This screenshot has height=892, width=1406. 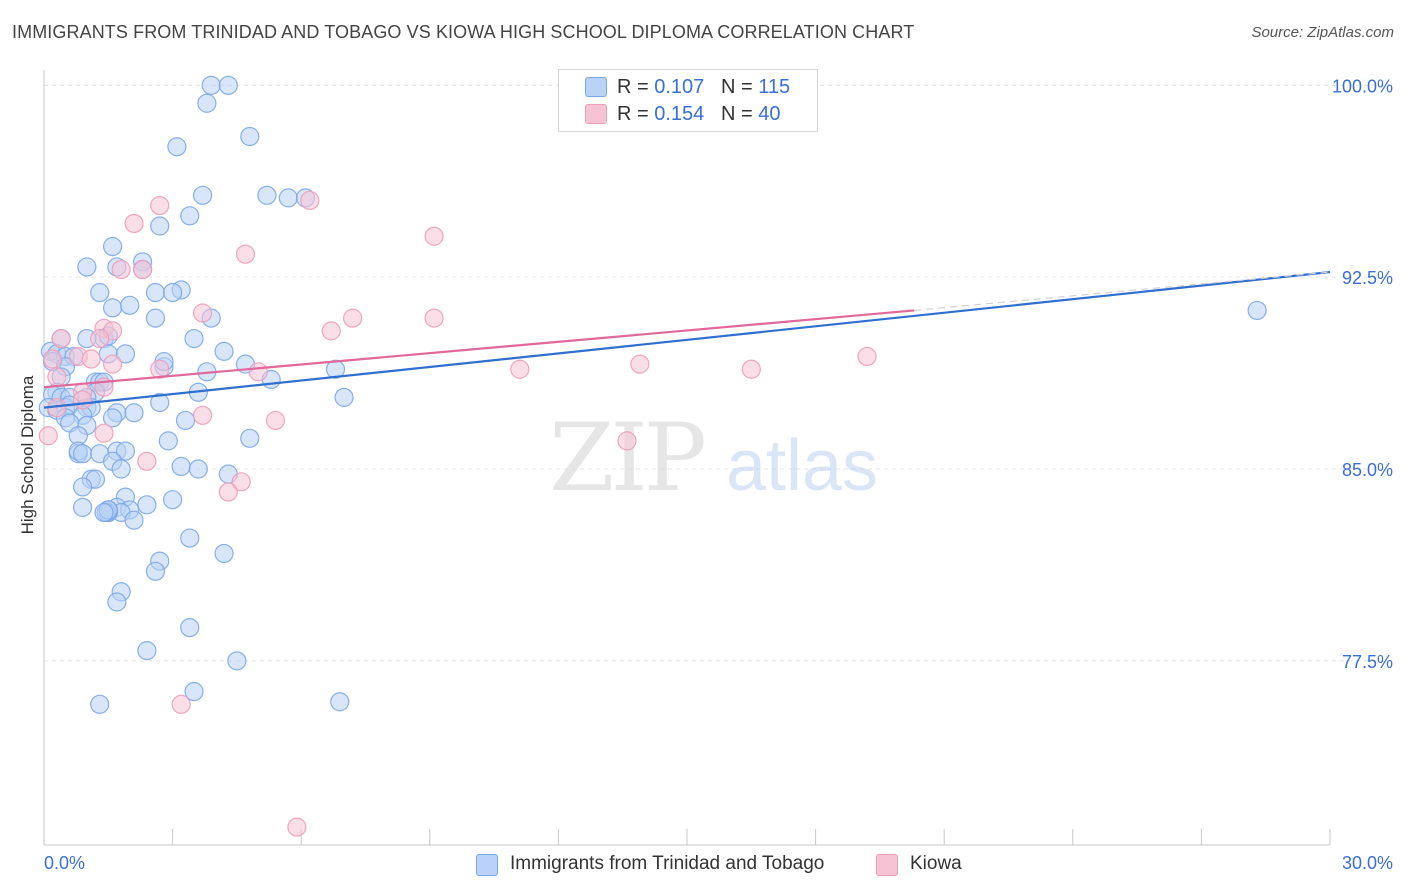 What do you see at coordinates (667, 863) in the screenshot?
I see `series-label-trinidad: Immigrants from Trinidad and Tobago` at bounding box center [667, 863].